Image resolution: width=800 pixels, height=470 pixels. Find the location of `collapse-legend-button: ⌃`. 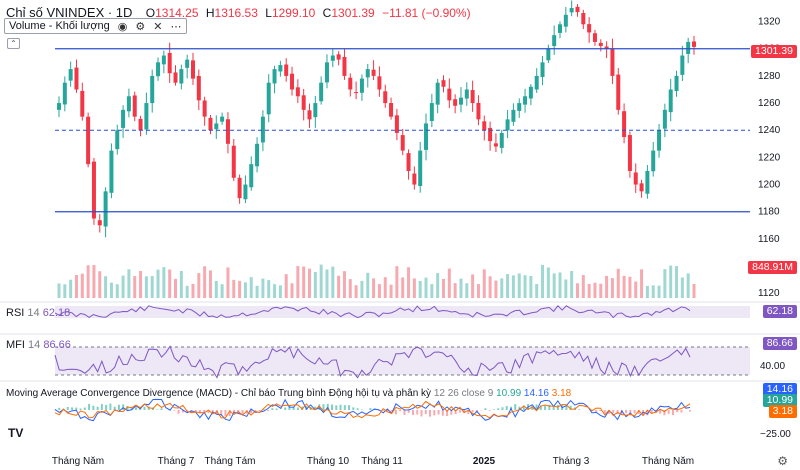

collapse-legend-button: ⌃ is located at coordinates (13, 43).